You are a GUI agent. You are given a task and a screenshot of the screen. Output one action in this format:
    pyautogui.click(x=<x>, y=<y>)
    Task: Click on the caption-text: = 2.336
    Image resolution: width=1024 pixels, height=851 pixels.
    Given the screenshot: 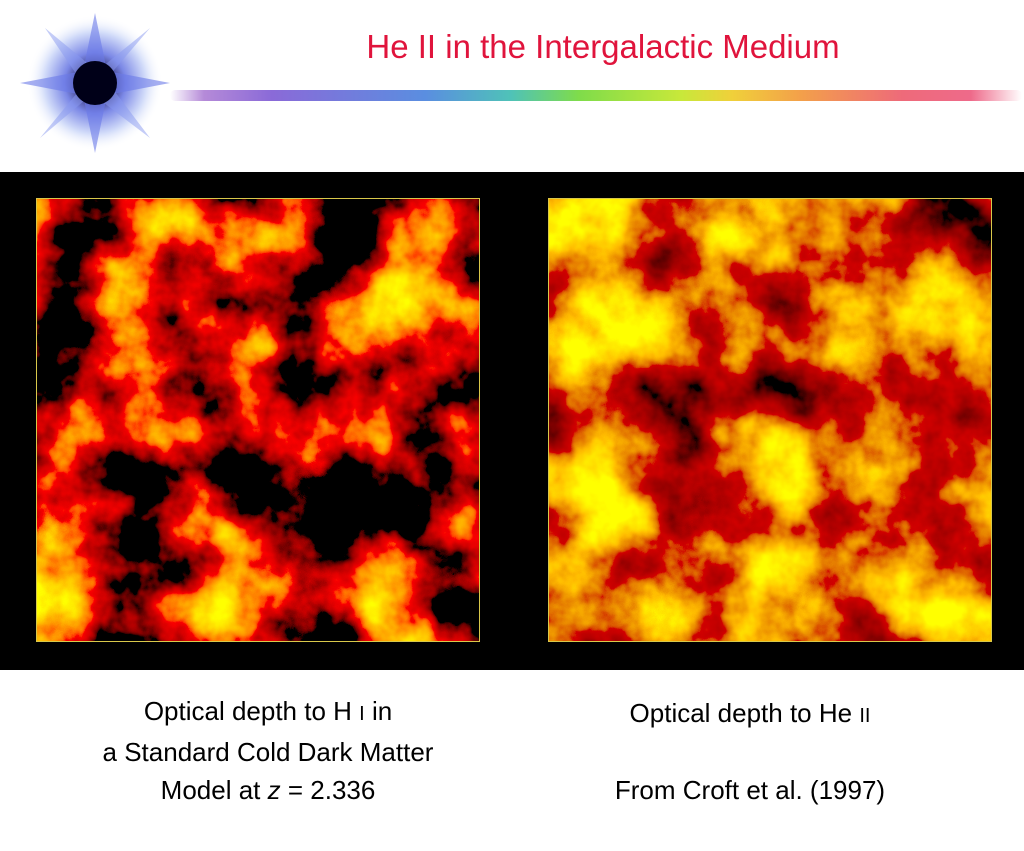 What is the action you would take?
    pyautogui.click(x=328, y=790)
    